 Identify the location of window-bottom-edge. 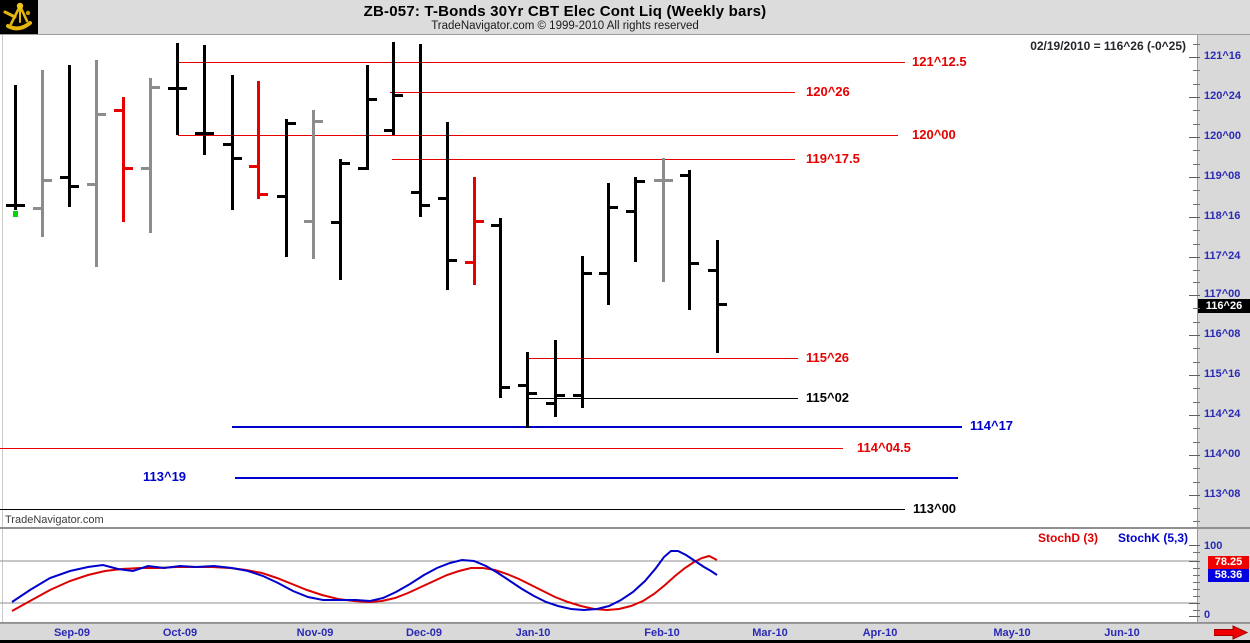
(625, 641).